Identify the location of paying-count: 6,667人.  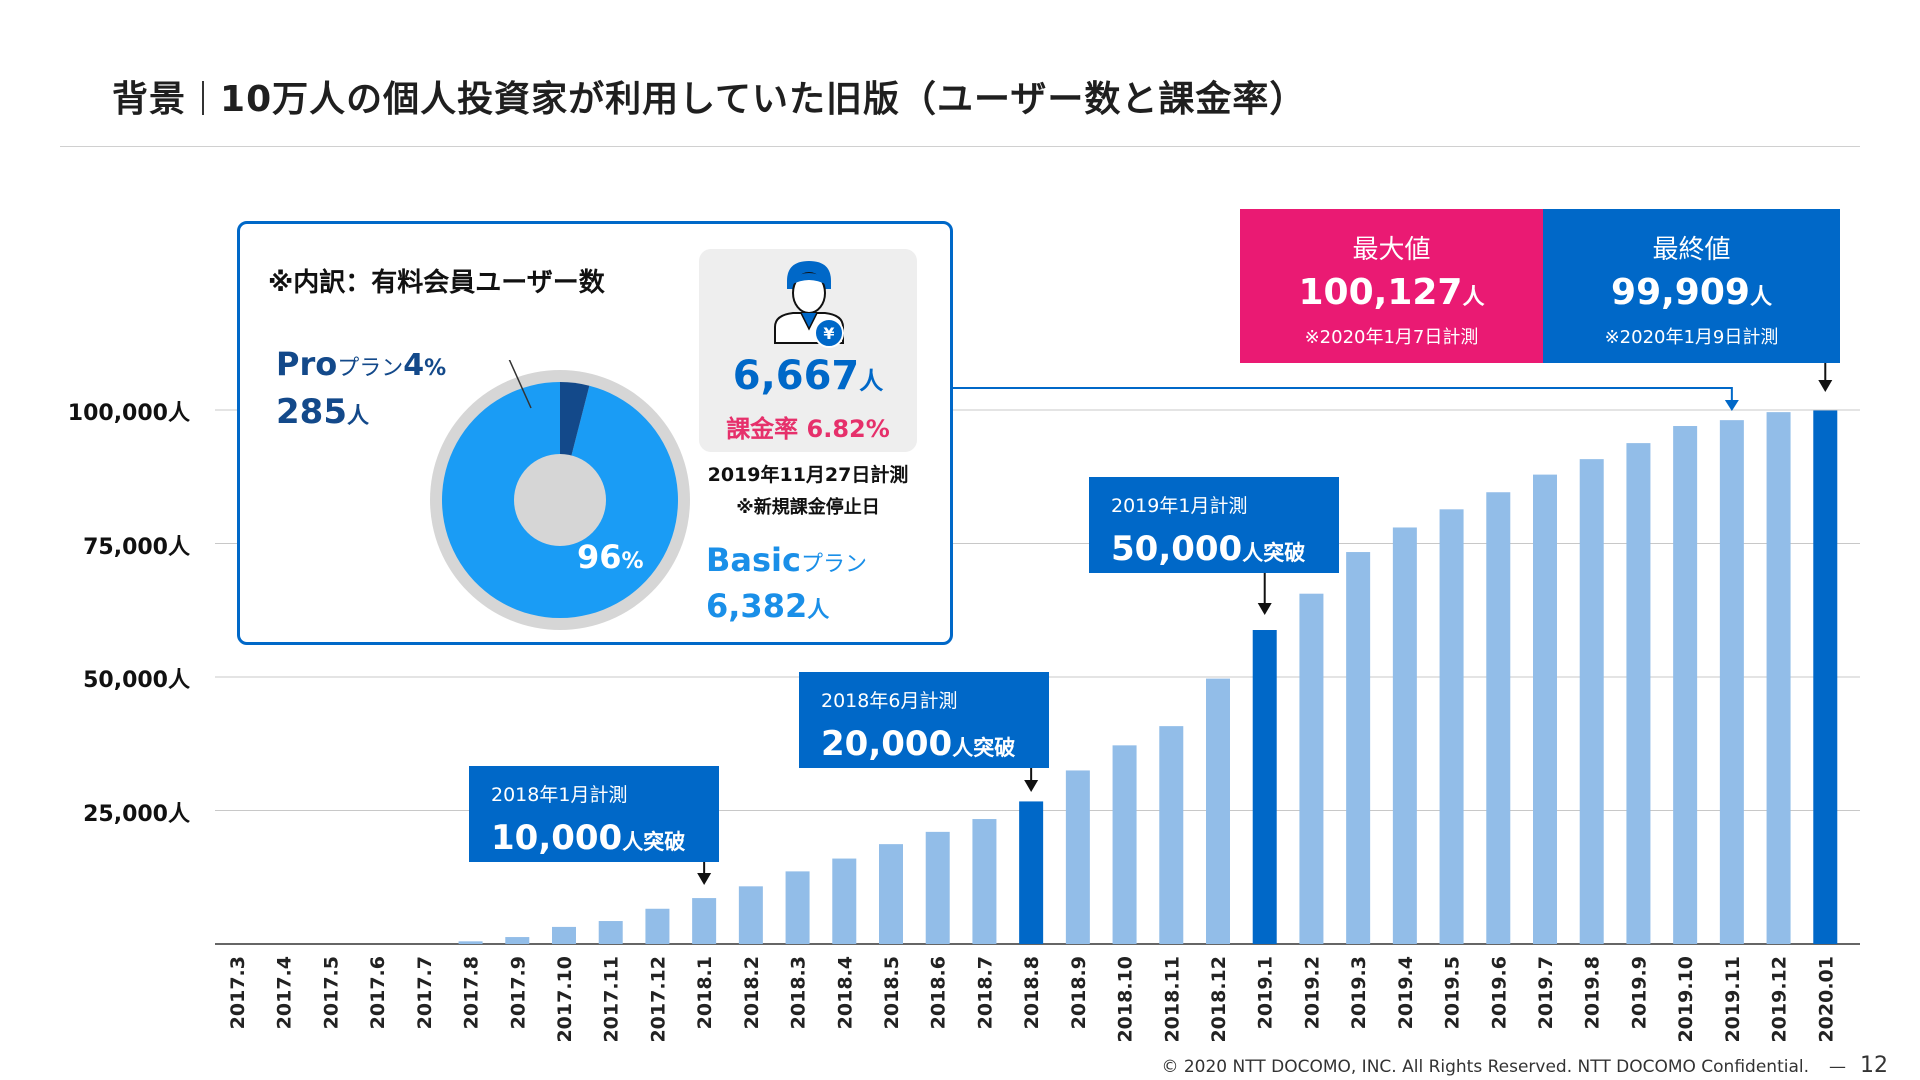
(808, 376).